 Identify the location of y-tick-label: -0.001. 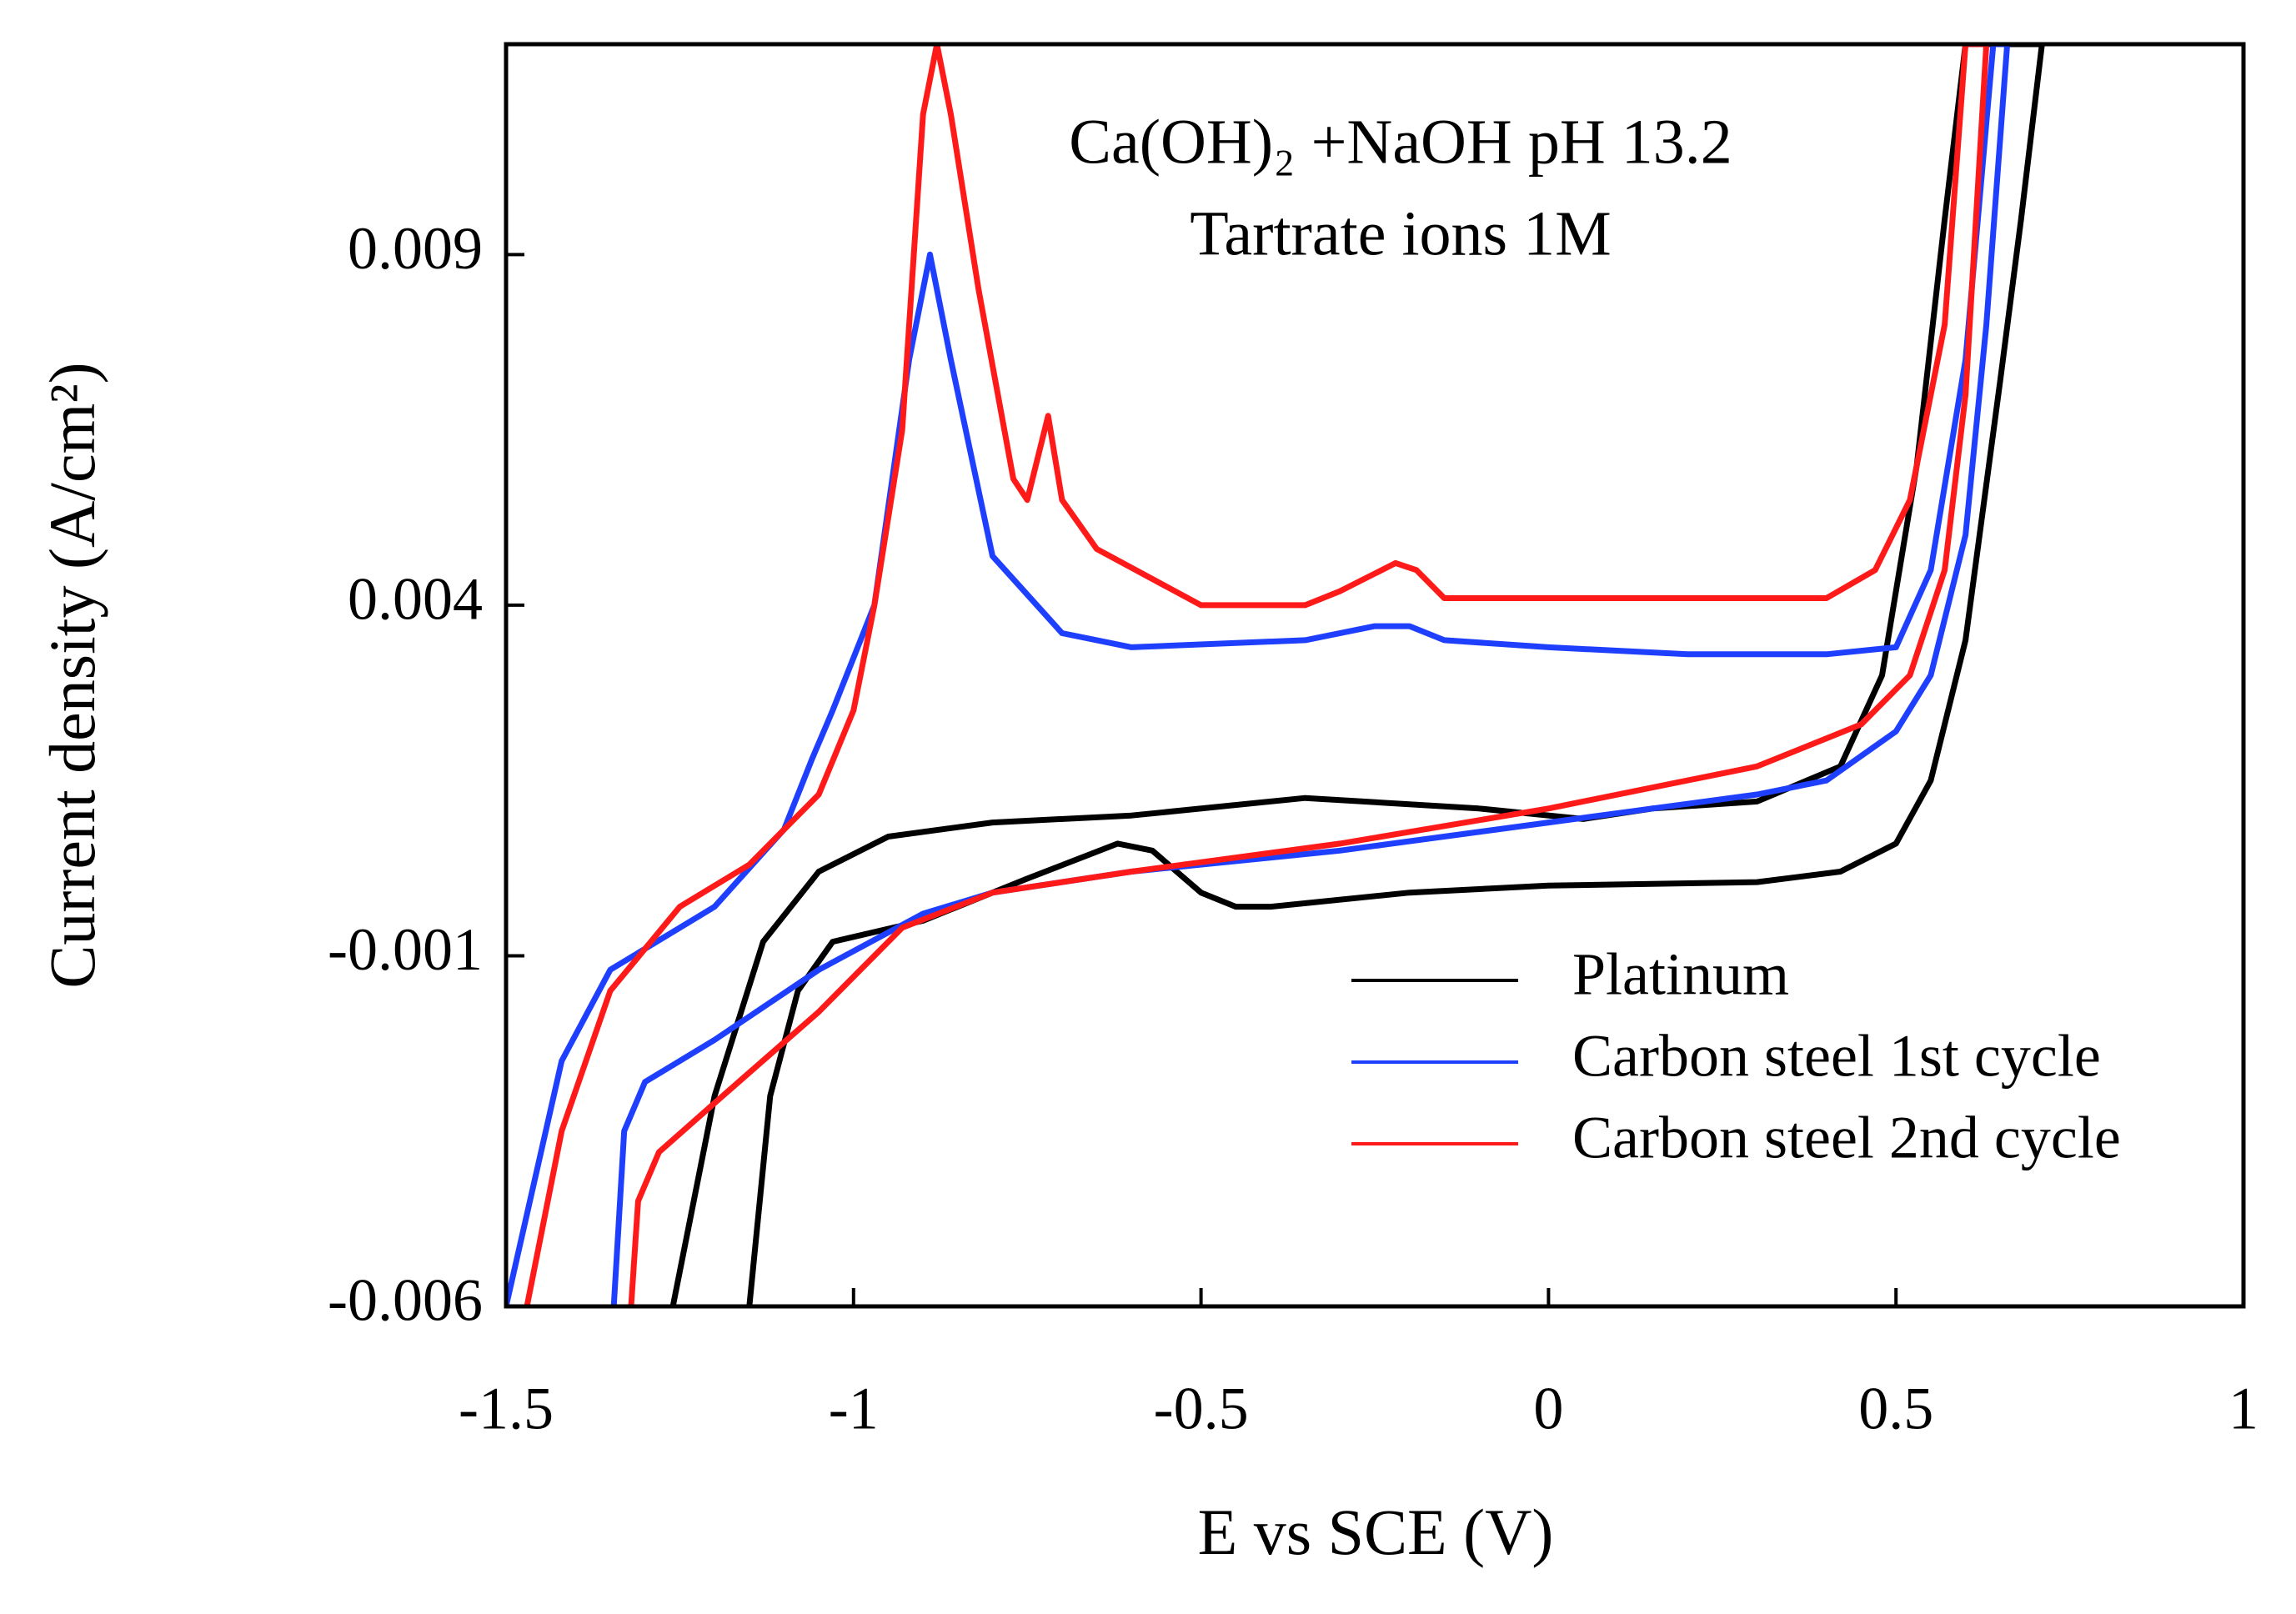
(405, 949).